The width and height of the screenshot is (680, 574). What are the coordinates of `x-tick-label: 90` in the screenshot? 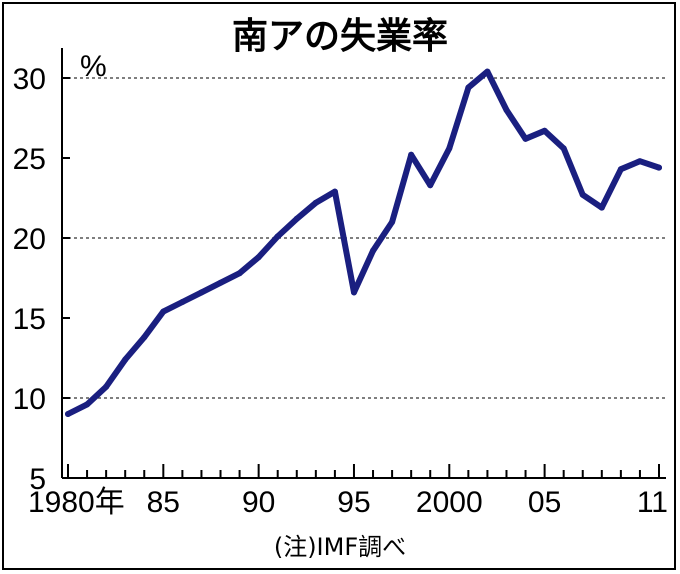 It's located at (258, 502).